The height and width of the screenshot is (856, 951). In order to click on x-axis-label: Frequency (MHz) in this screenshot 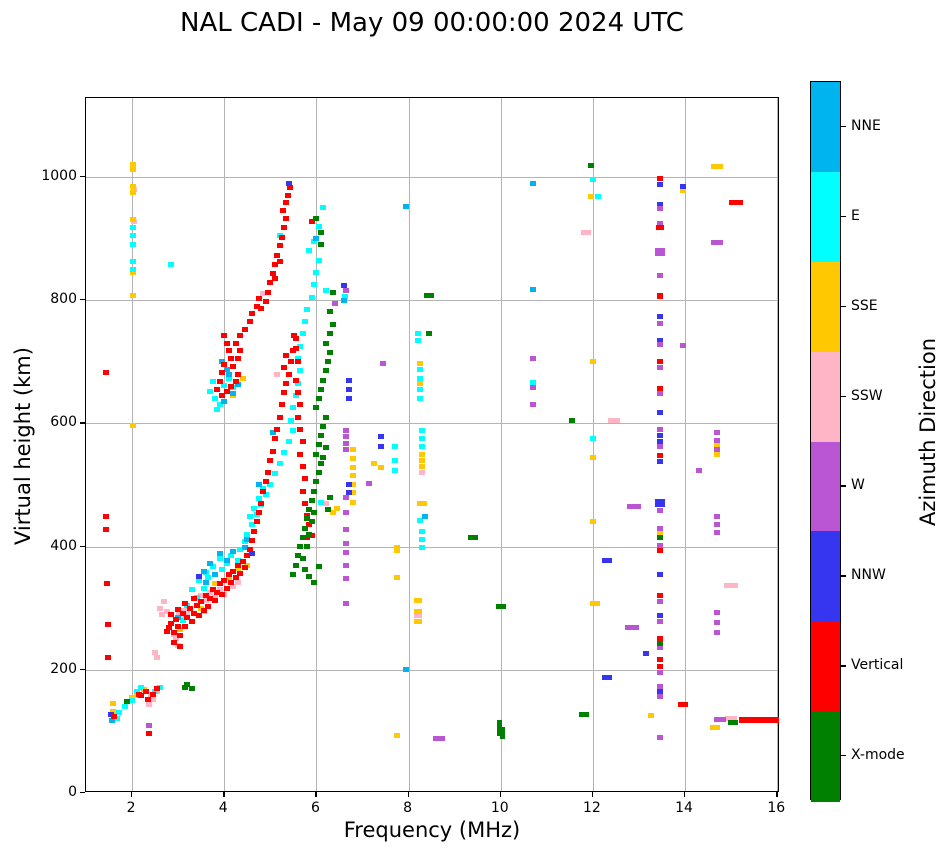, I will do `click(432, 830)`.